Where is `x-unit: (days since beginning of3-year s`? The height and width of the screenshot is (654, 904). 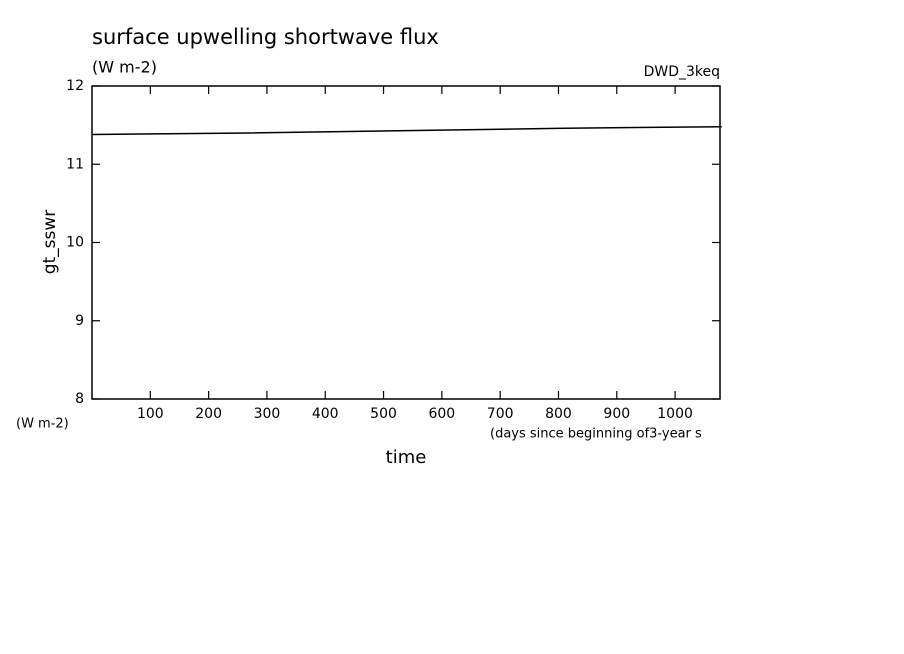 x-unit: (days since beginning of3-year s is located at coordinates (596, 434).